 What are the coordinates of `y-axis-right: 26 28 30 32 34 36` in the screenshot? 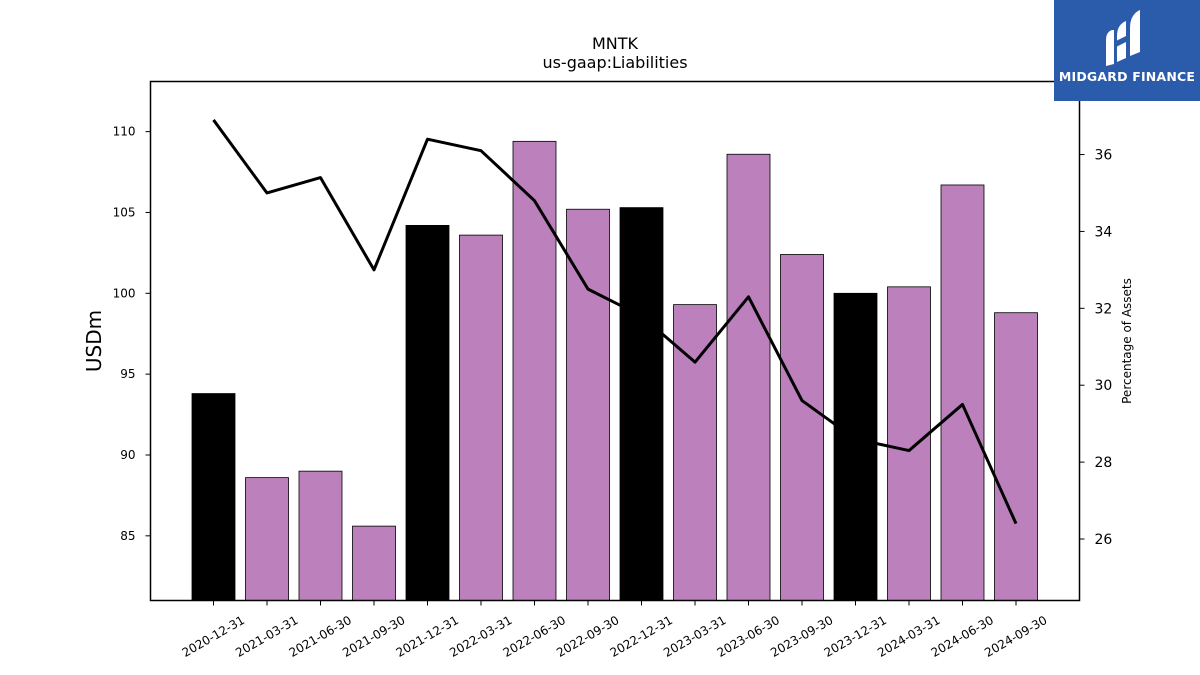 It's located at (1096, 348).